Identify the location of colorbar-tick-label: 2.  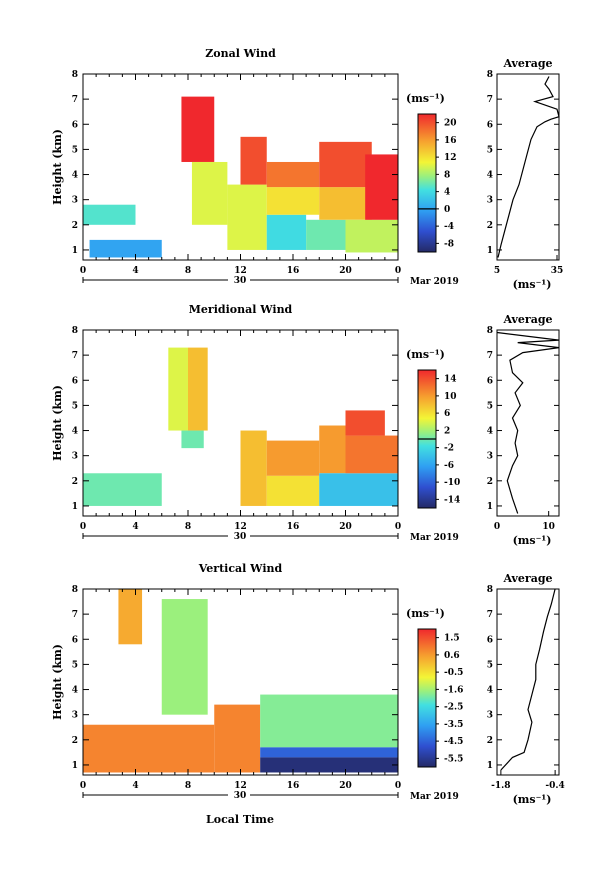
(447, 431).